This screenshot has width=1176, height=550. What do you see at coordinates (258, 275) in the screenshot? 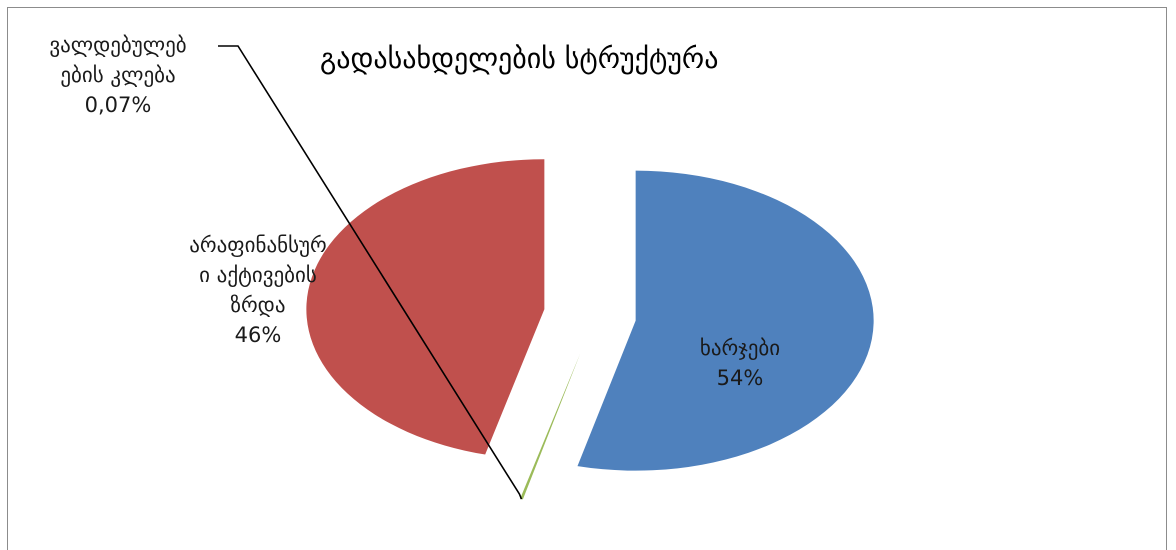
I see `slice-label-line: ი აქტივების` at bounding box center [258, 275].